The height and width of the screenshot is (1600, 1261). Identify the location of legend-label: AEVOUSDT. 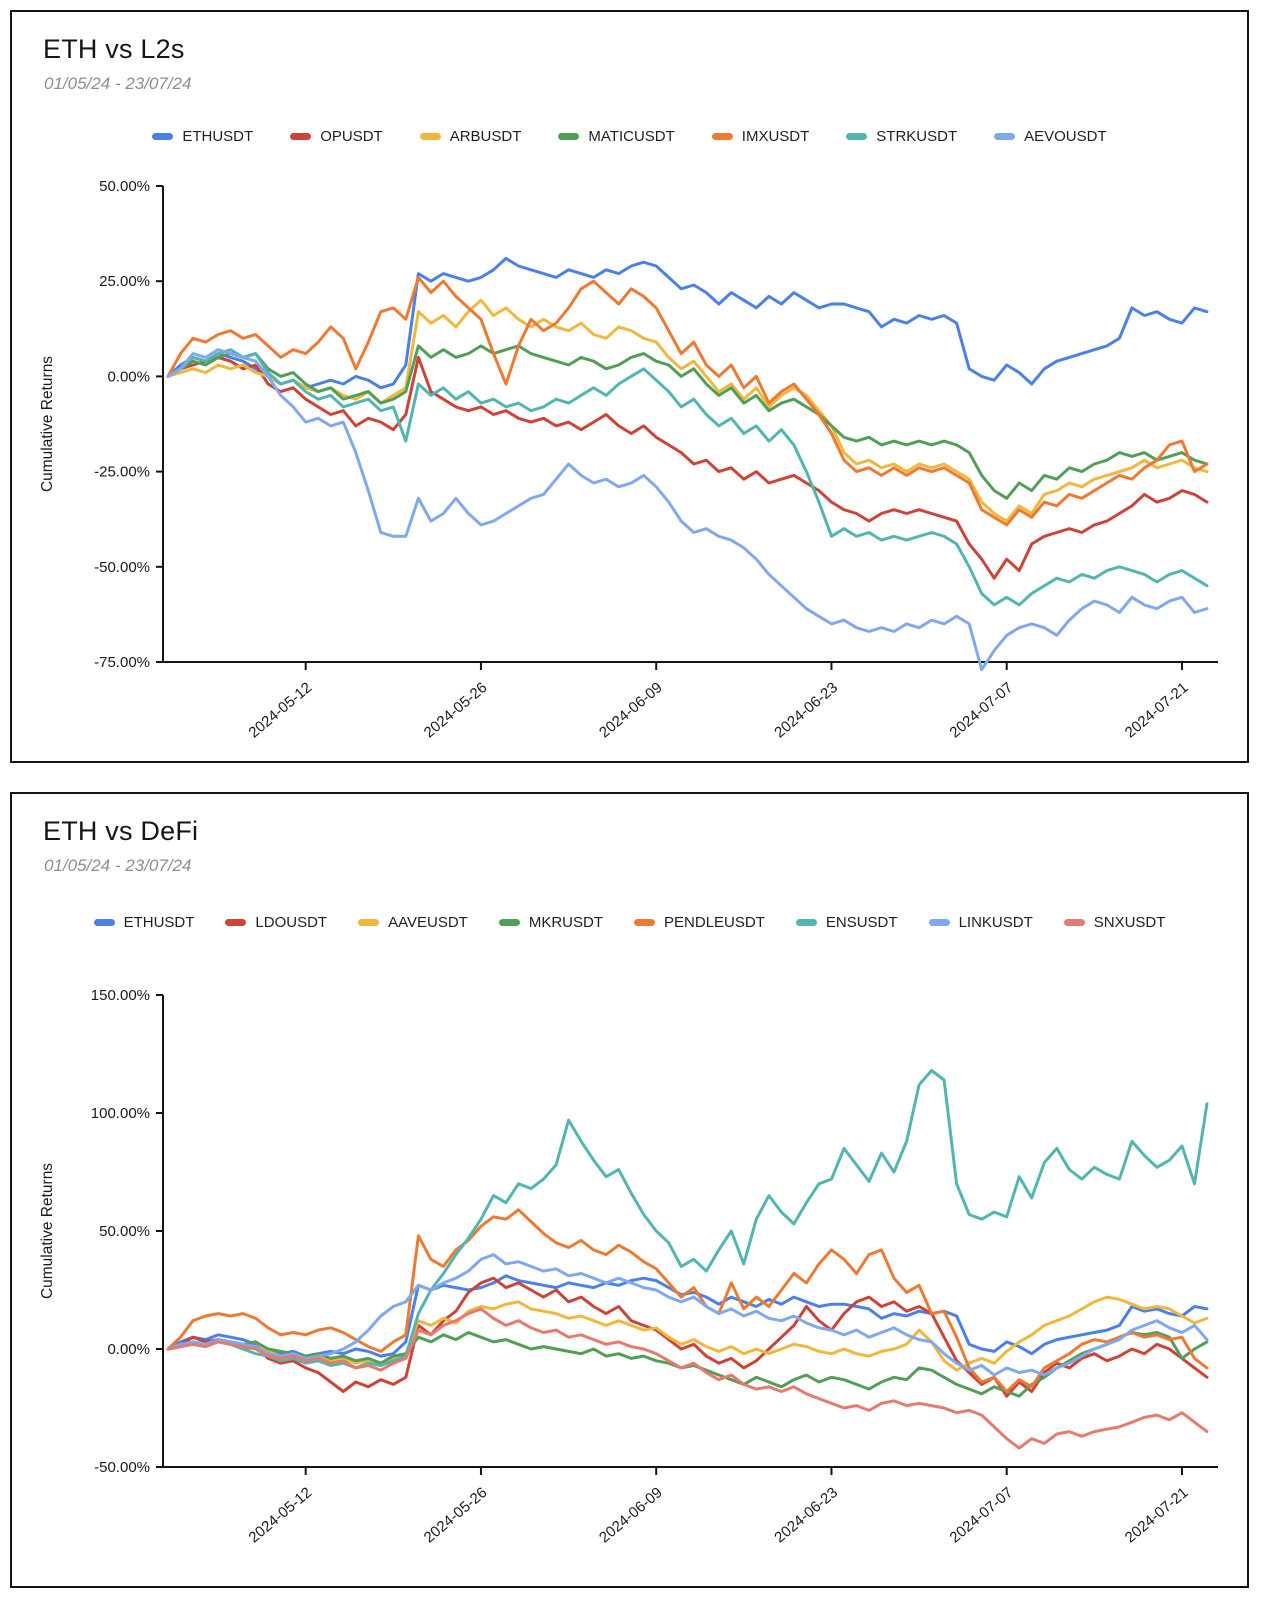
(1065, 136).